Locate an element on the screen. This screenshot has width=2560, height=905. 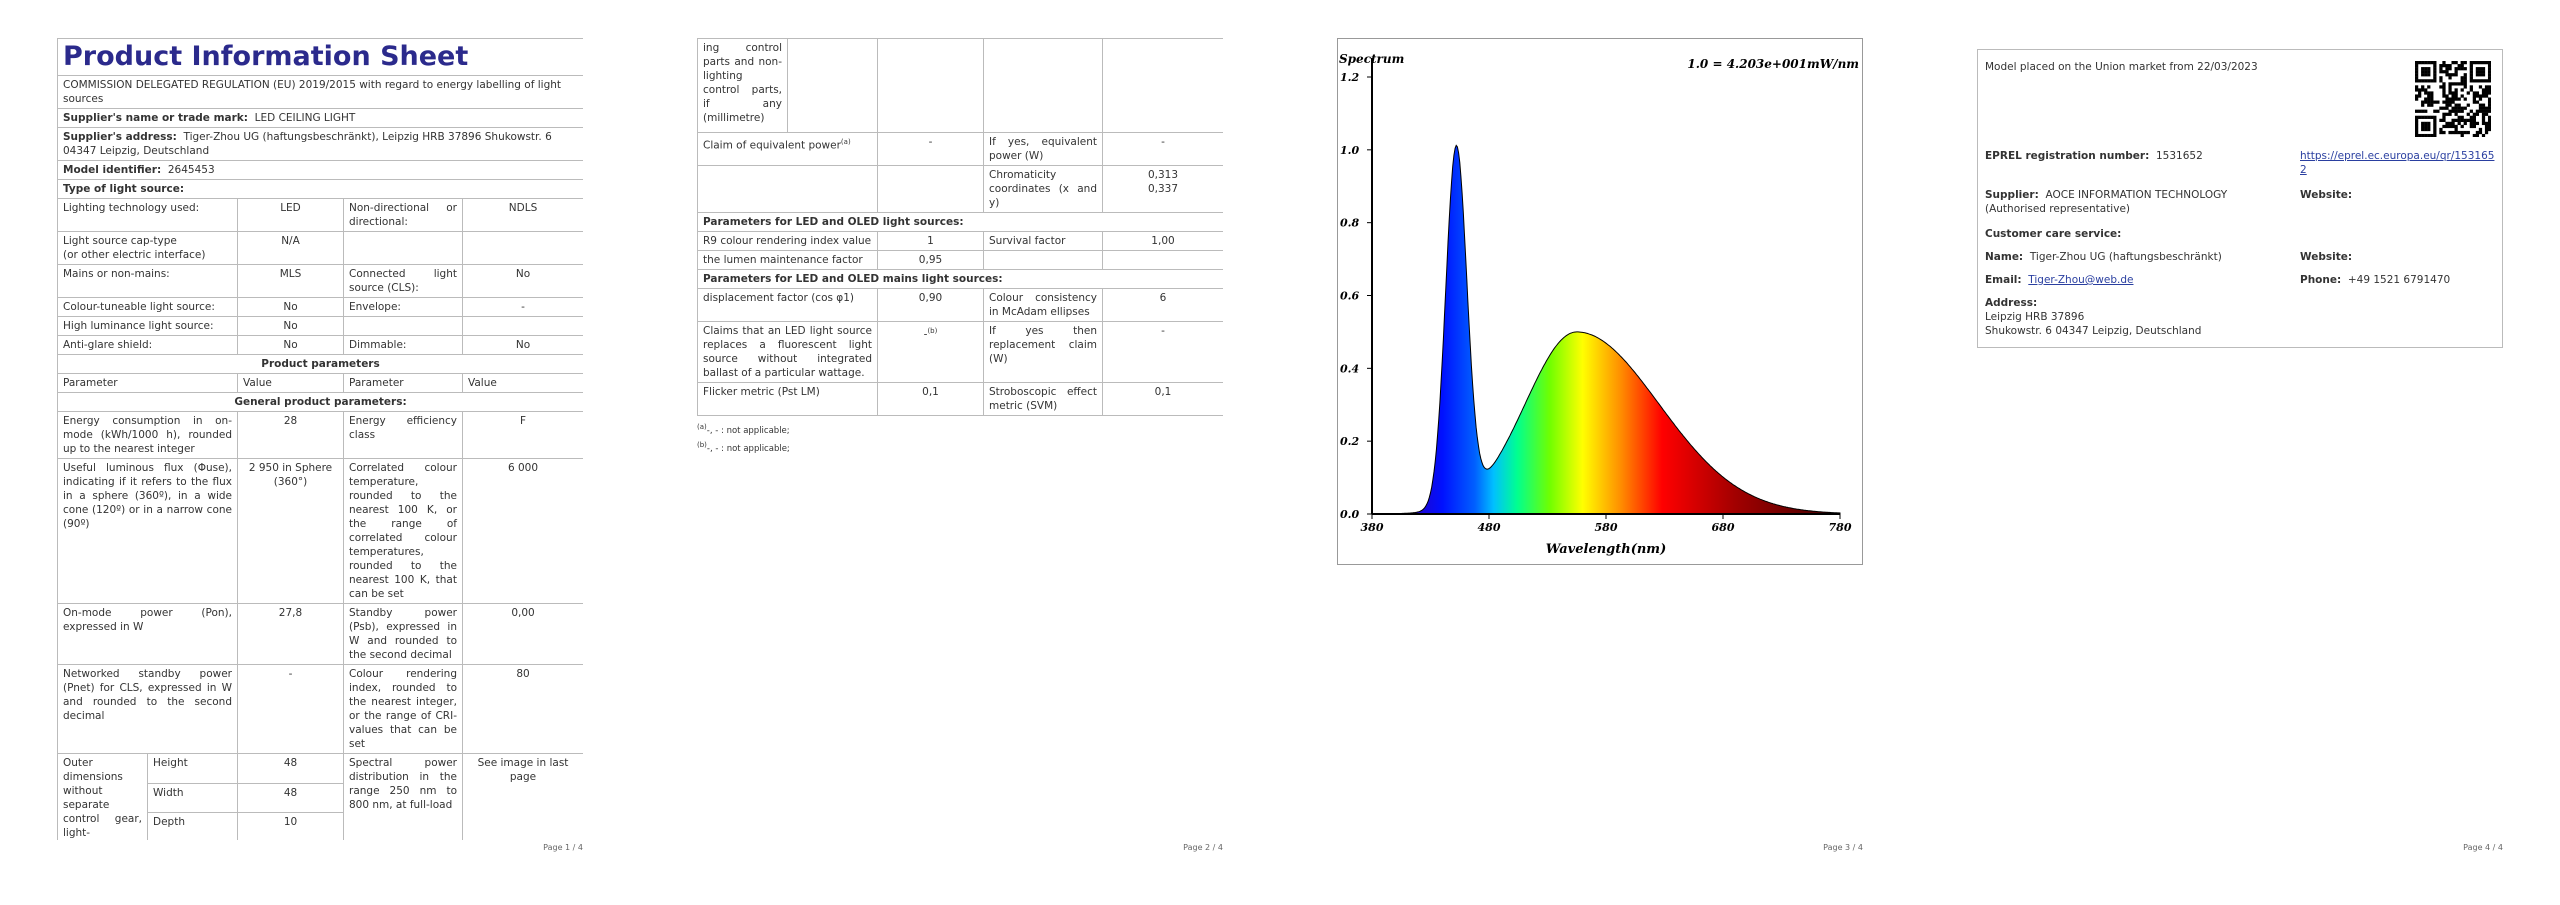
type-rows: Colour-tuneable light source: is located at coordinates (147, 307).